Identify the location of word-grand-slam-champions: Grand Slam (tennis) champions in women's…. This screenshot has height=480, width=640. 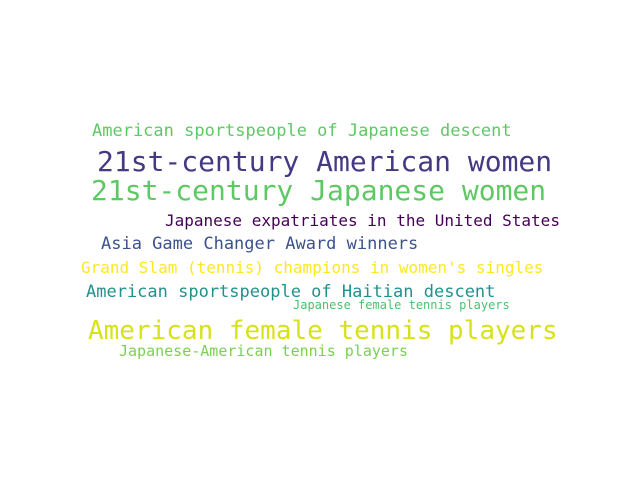
(312, 267).